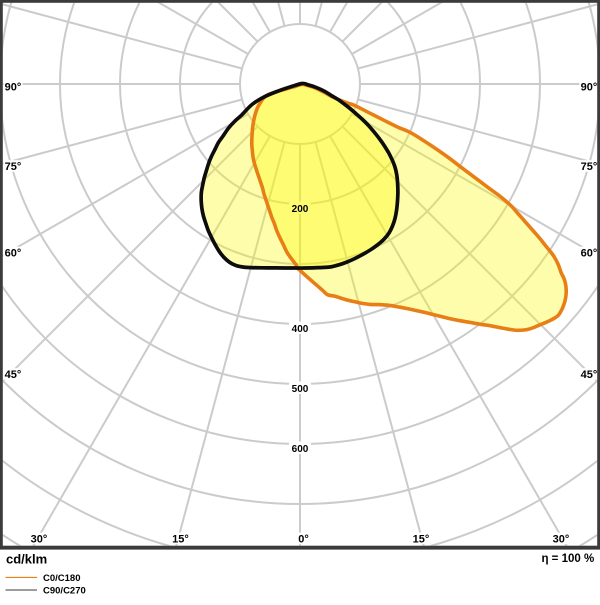 Image resolution: width=600 pixels, height=605 pixels. I want to click on svg-text: 400, so click(300, 329).